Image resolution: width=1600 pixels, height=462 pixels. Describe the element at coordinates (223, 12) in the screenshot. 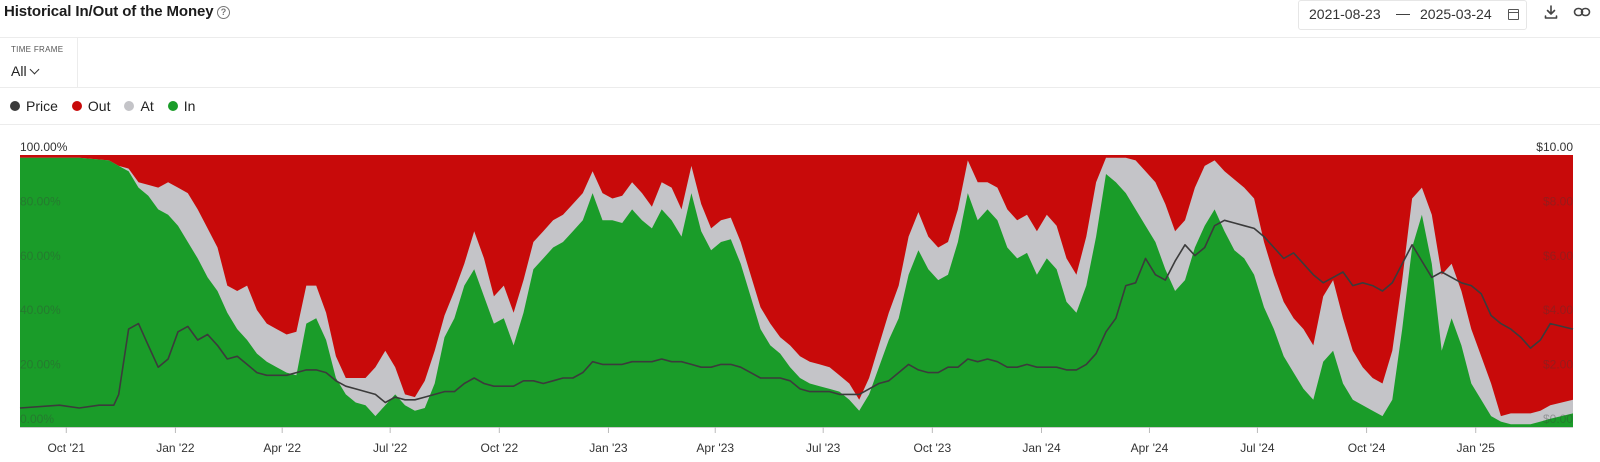

I see `question-circle-icon: ?` at that location.